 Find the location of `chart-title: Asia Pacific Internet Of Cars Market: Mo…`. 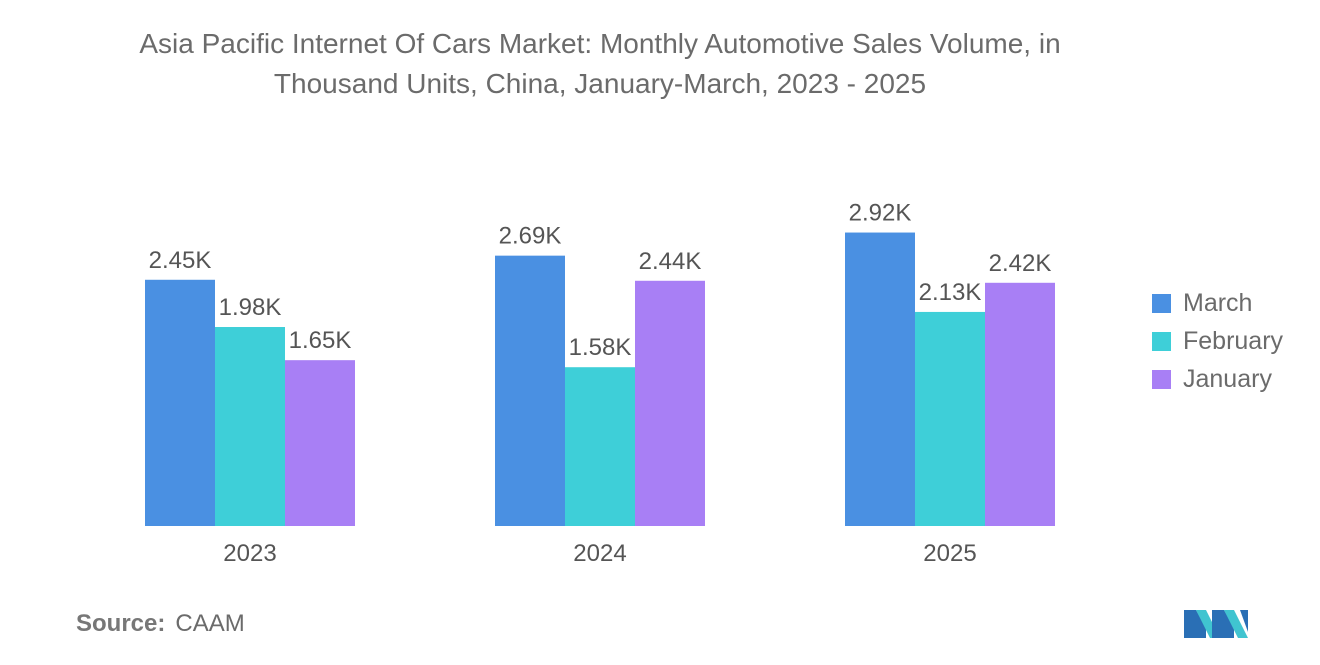

chart-title: Asia Pacific Internet Of Cars Market: Mo… is located at coordinates (600, 64).